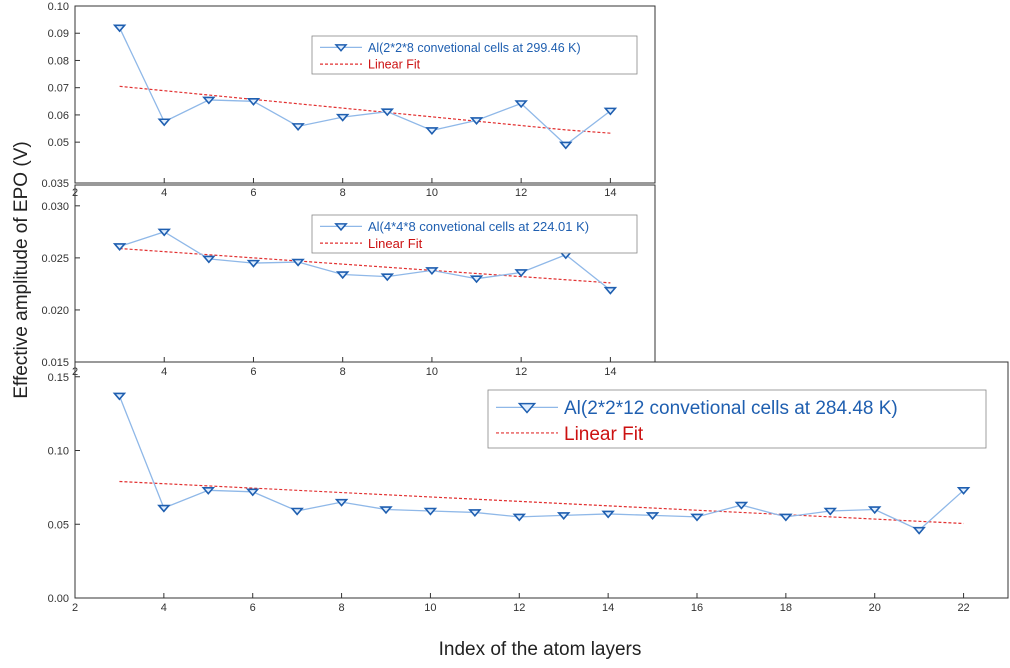 The height and width of the screenshot is (668, 1010). Describe the element at coordinates (58, 599) in the screenshot. I see `y-tick-label: 0.00` at that location.